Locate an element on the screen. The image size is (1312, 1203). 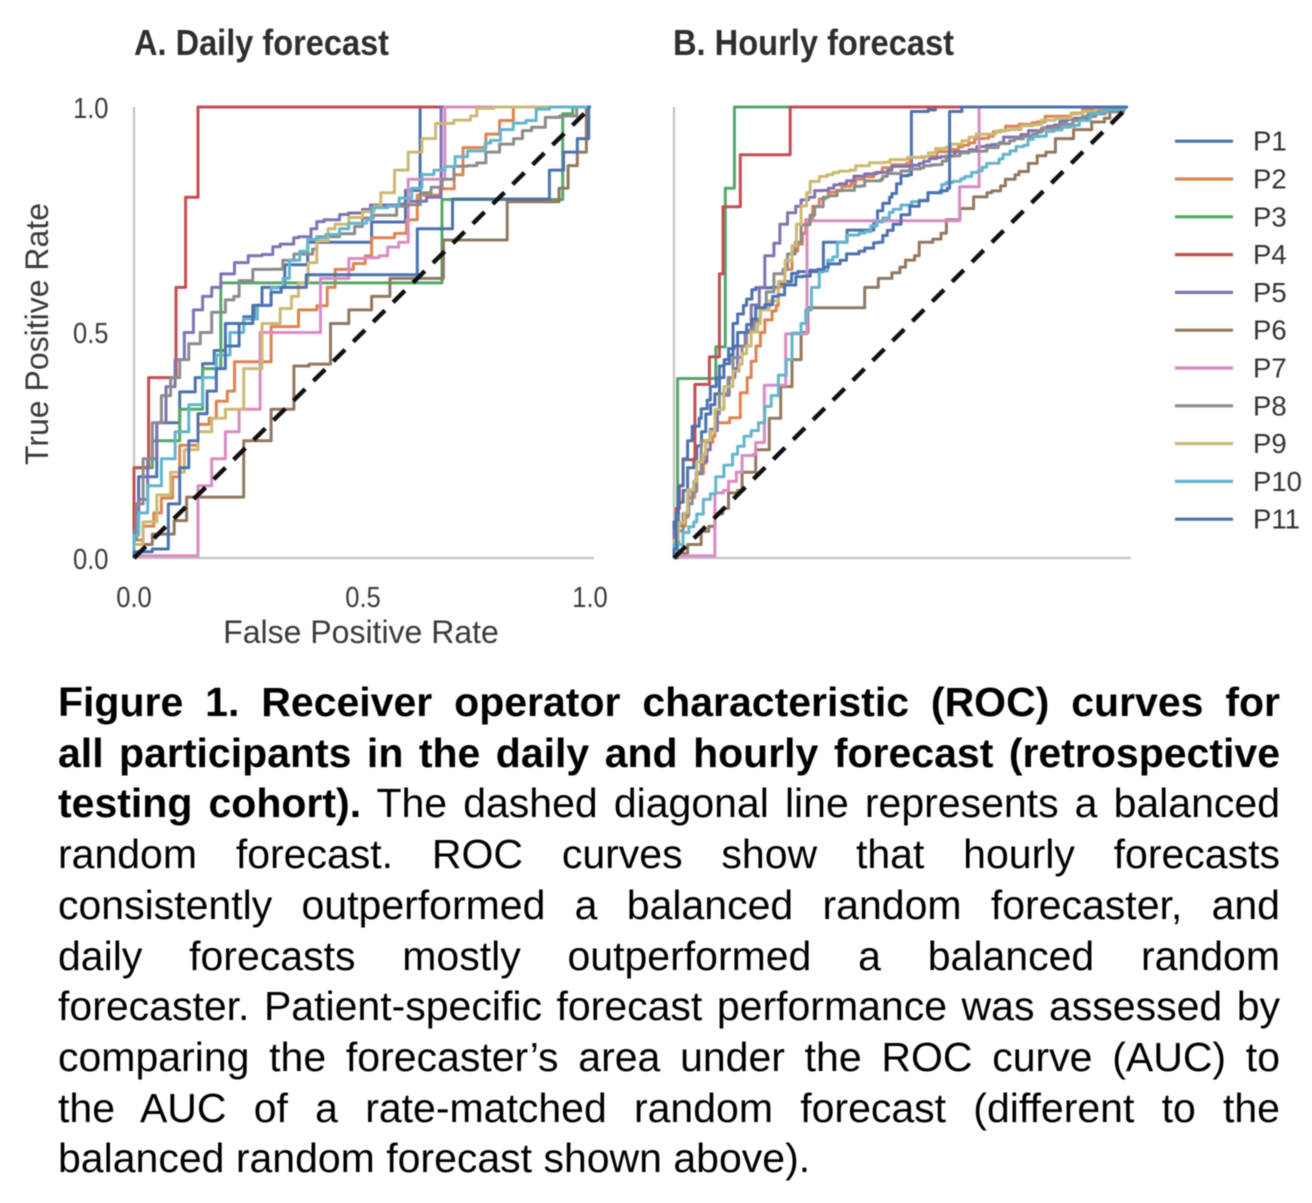
svg-text: P4 is located at coordinates (1270, 254).